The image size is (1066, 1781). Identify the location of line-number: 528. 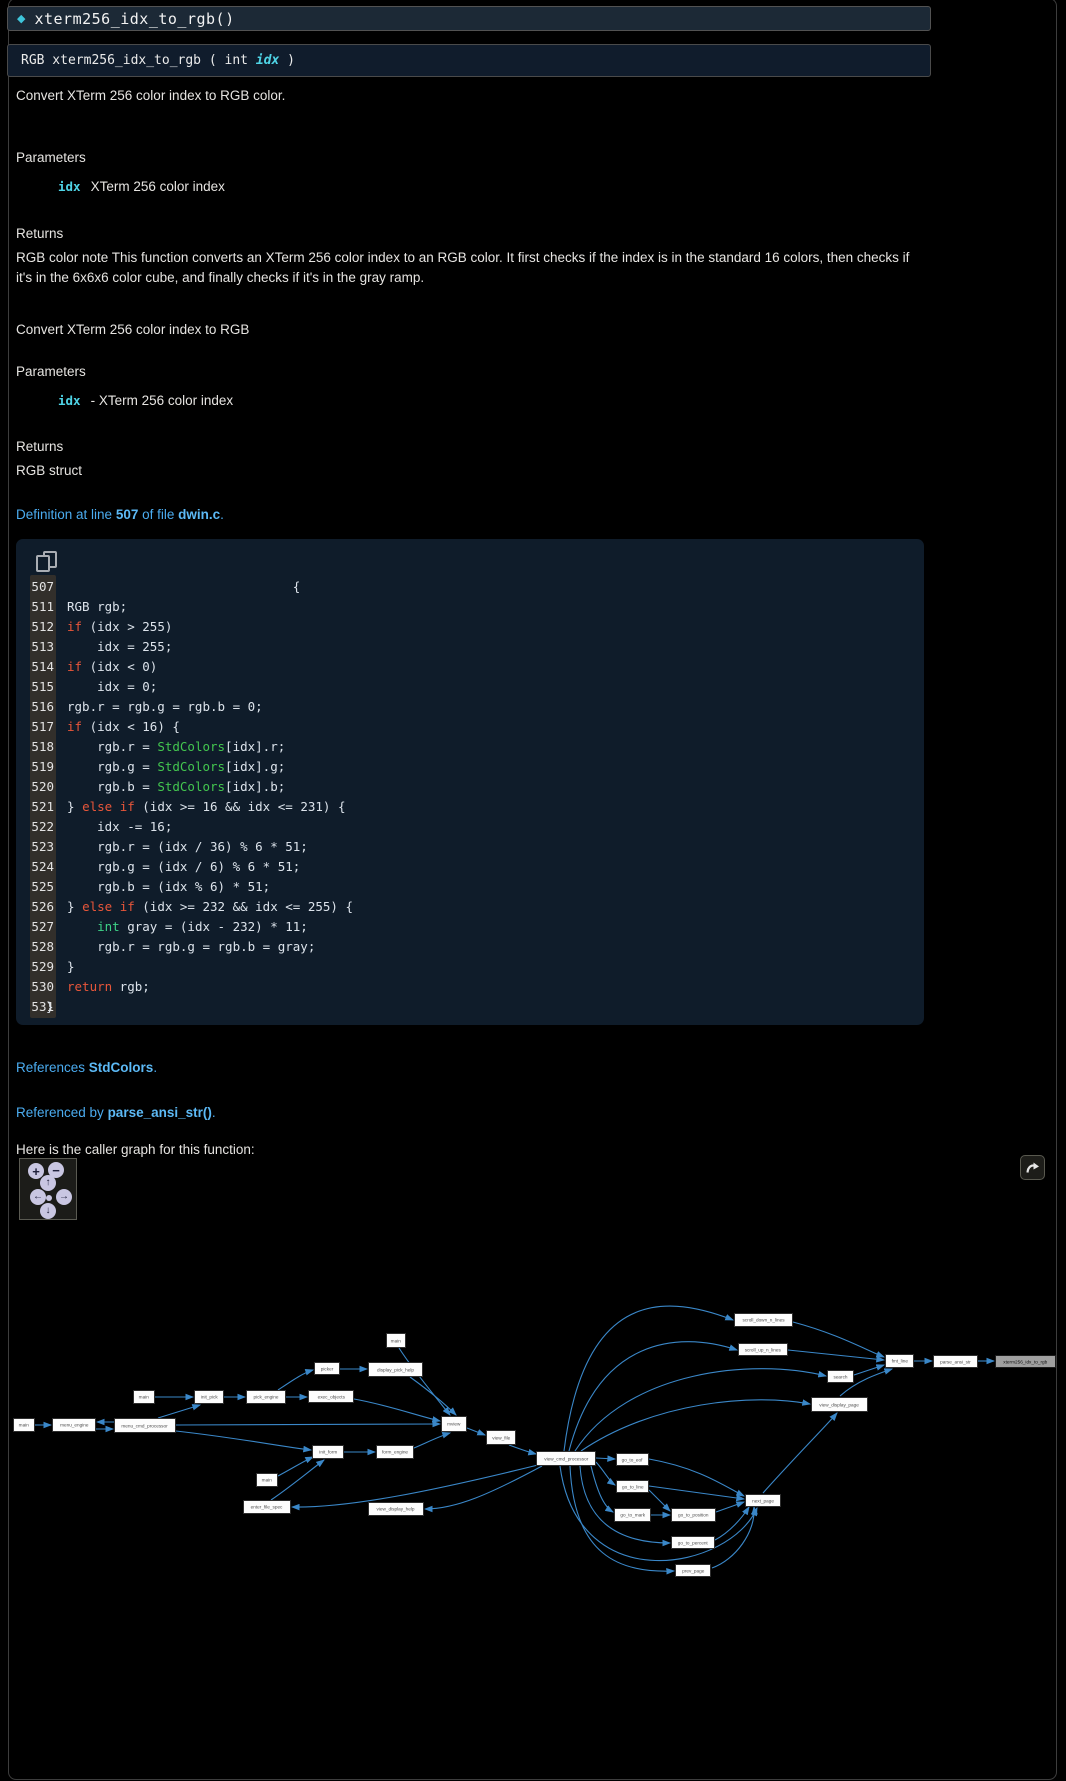
(42, 946).